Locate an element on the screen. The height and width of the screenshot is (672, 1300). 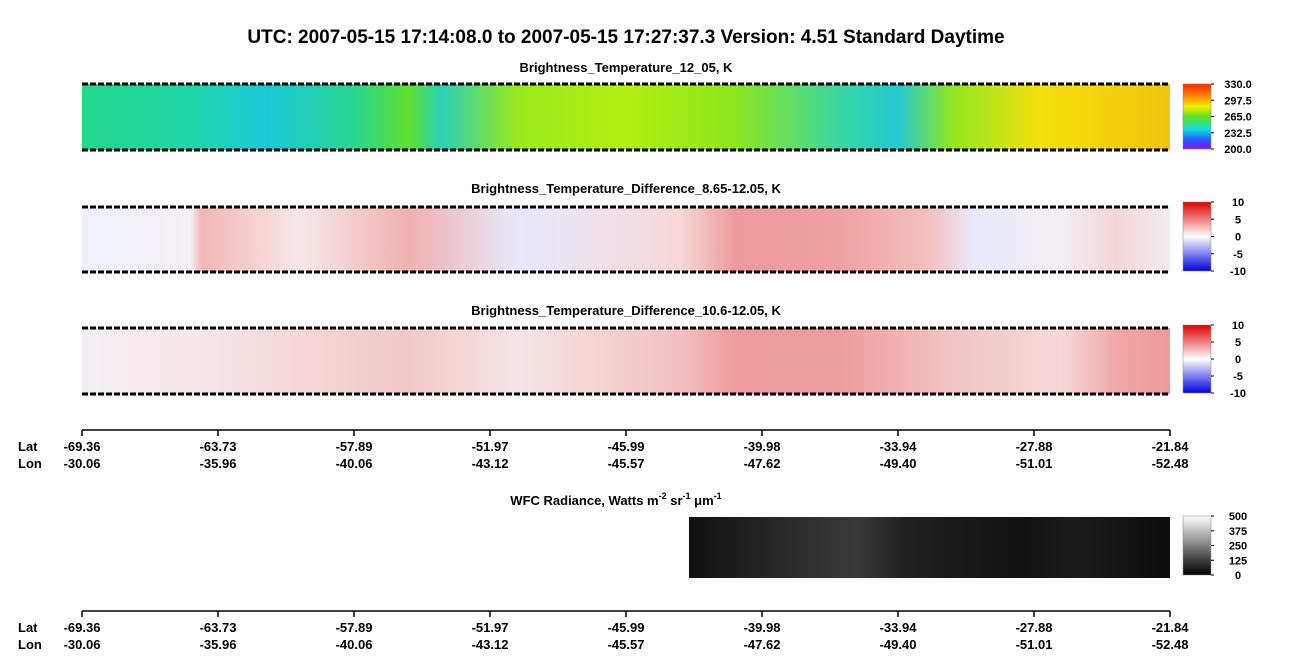
colorbar-label: 200.0 is located at coordinates (1238, 150).